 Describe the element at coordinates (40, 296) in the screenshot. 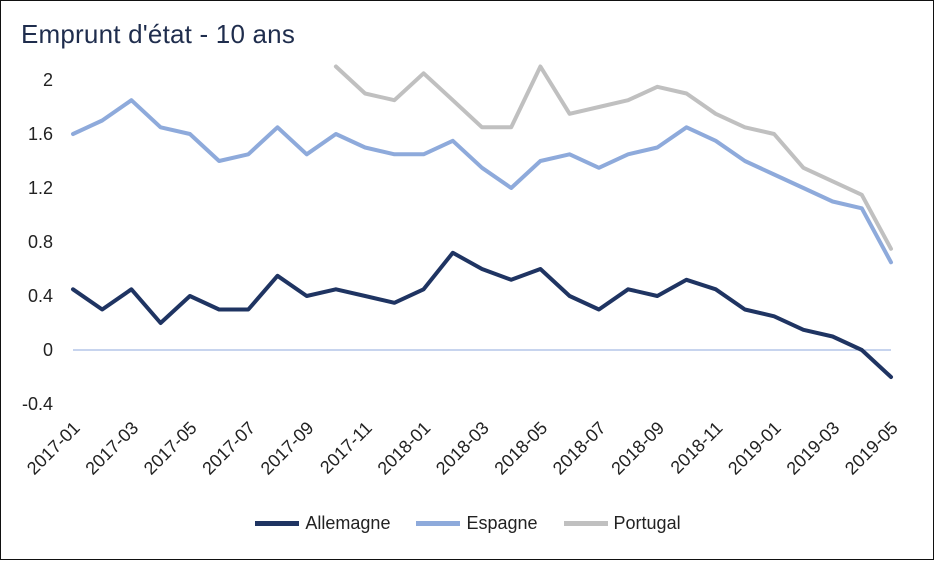

I see `y-tick-label: 0.4` at that location.